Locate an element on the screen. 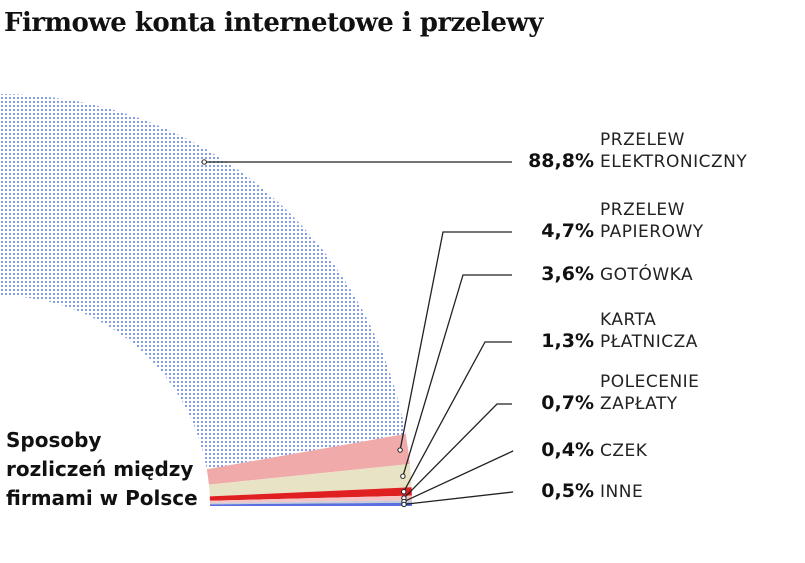  value-label-1: 88,8% is located at coordinates (561, 161).